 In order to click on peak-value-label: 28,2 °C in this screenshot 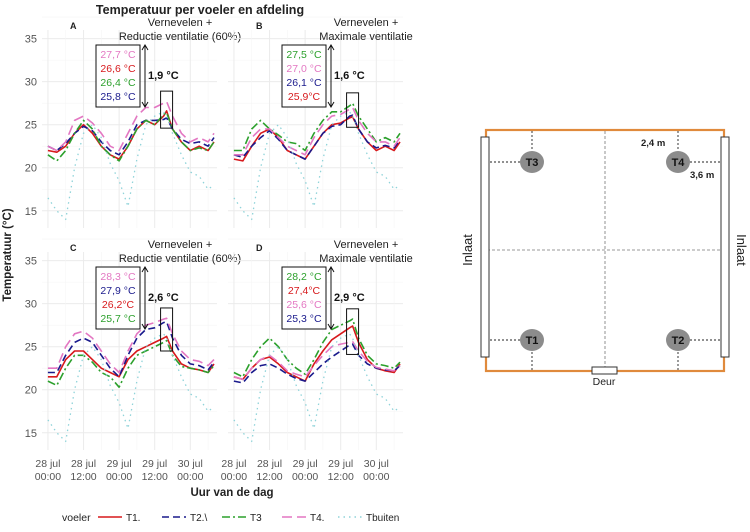, I will do `click(304, 277)`.